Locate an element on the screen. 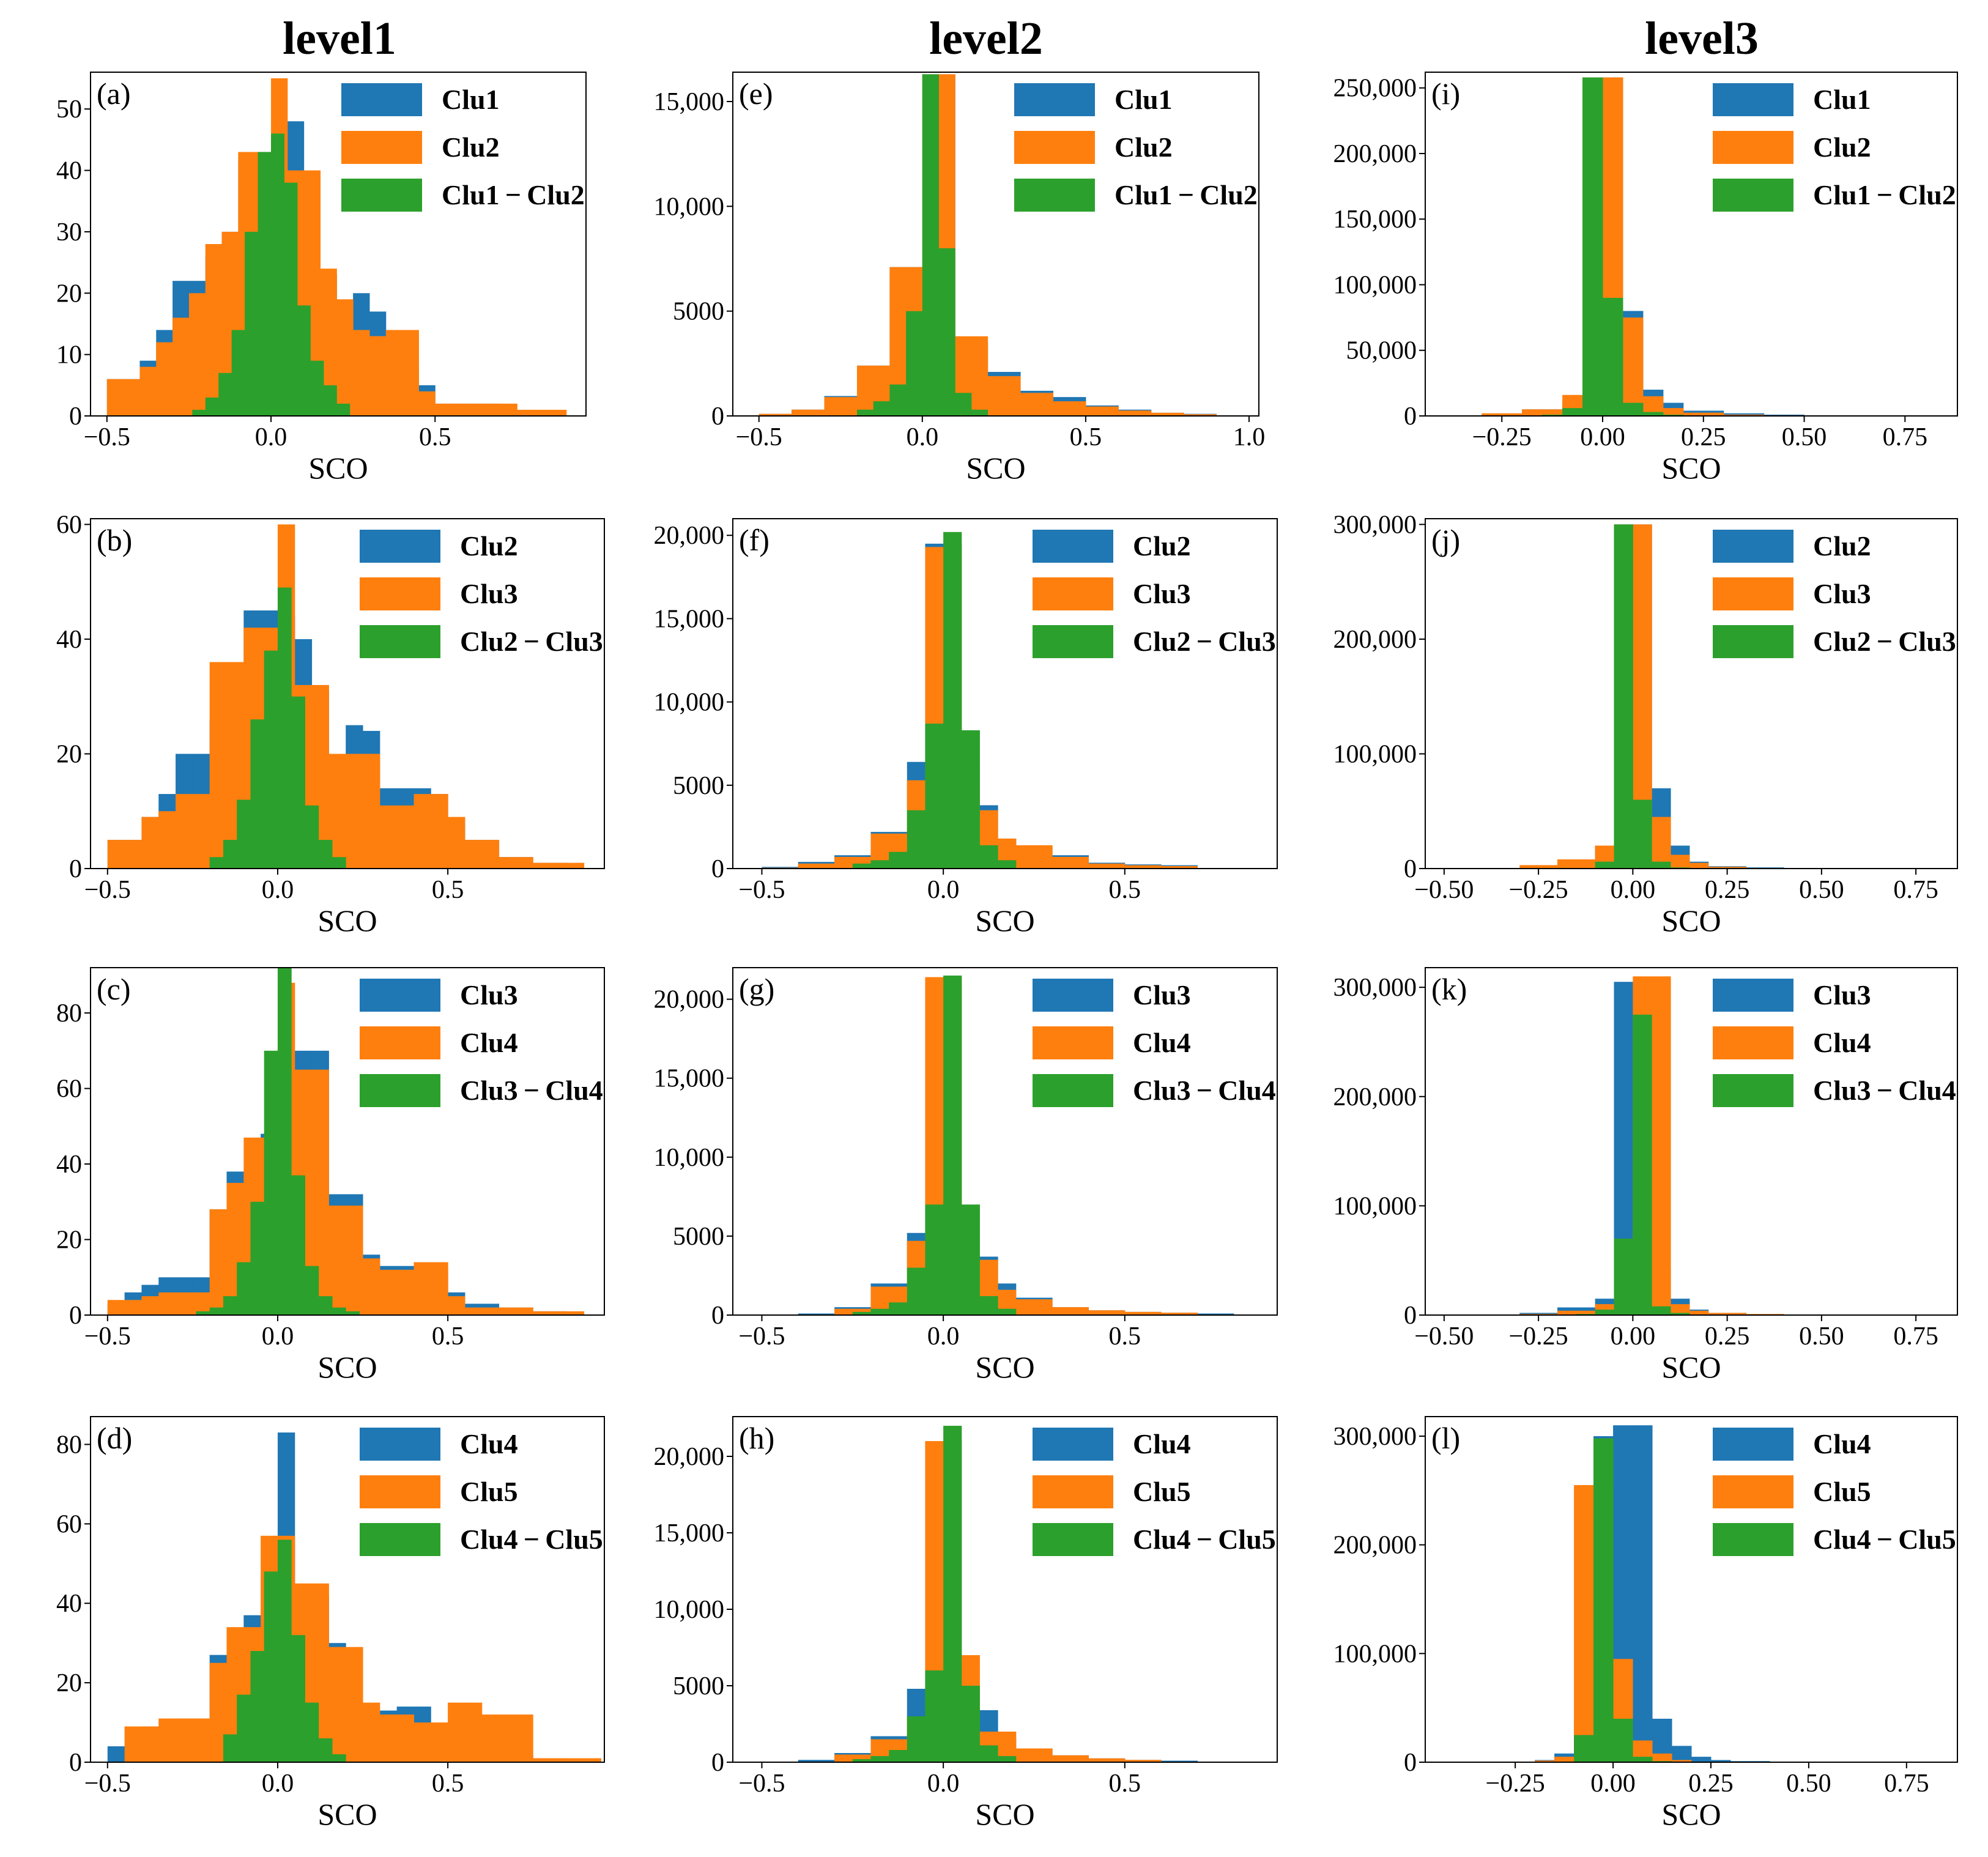 This screenshot has width=1988, height=1857. x-tick-label: 0.75 is located at coordinates (1906, 1784).